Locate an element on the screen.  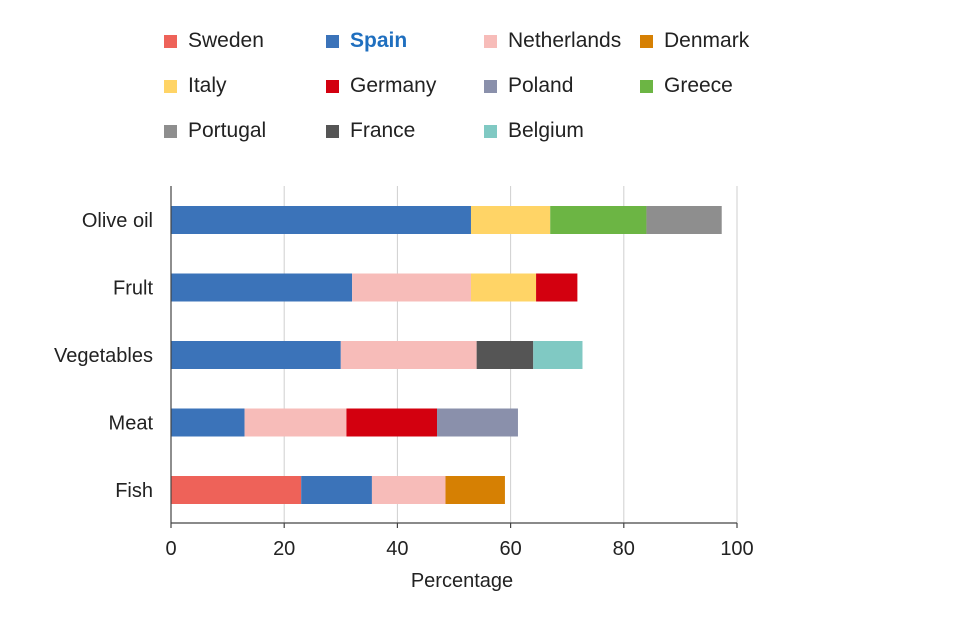
bar-frult-germany is located at coordinates (557, 287).